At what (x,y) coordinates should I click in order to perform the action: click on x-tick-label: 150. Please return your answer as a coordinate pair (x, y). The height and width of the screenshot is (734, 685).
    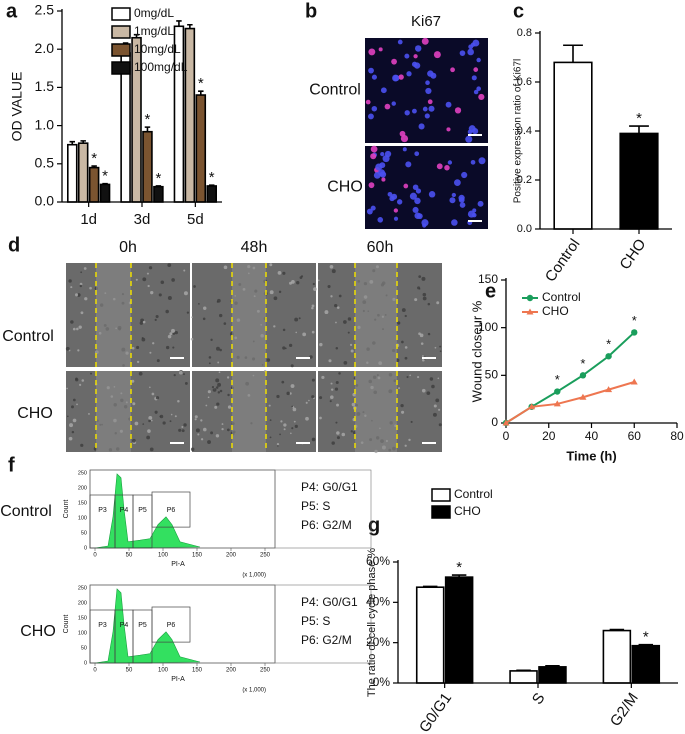
    Looking at the image, I should click on (197, 556).